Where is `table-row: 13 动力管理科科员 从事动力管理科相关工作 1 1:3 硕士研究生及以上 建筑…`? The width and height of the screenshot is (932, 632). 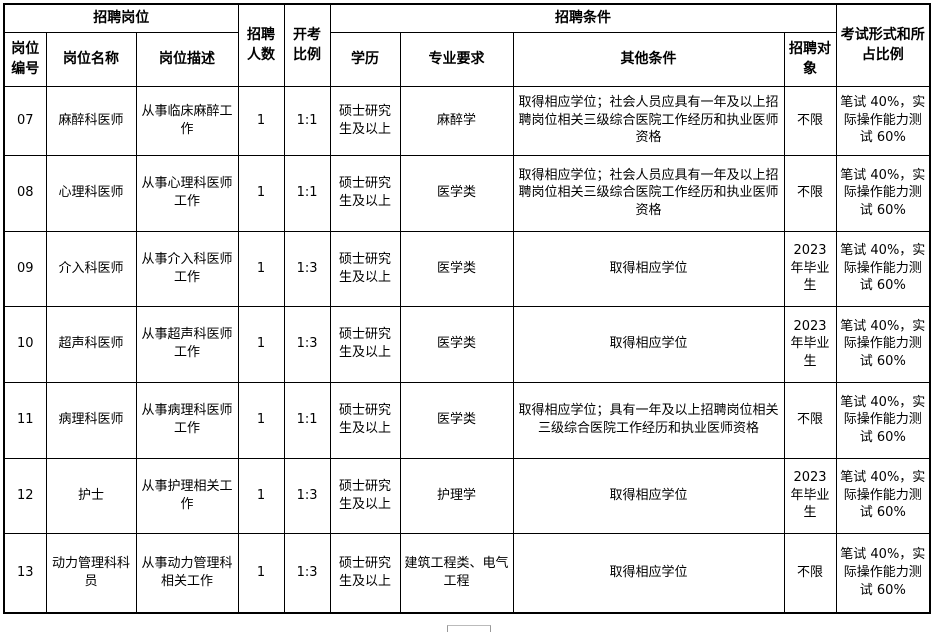
table-row: 13 动力管理科科员 从事动力管理科相关工作 1 1:3 硕士研究生及以上 建筑… is located at coordinates (467, 573).